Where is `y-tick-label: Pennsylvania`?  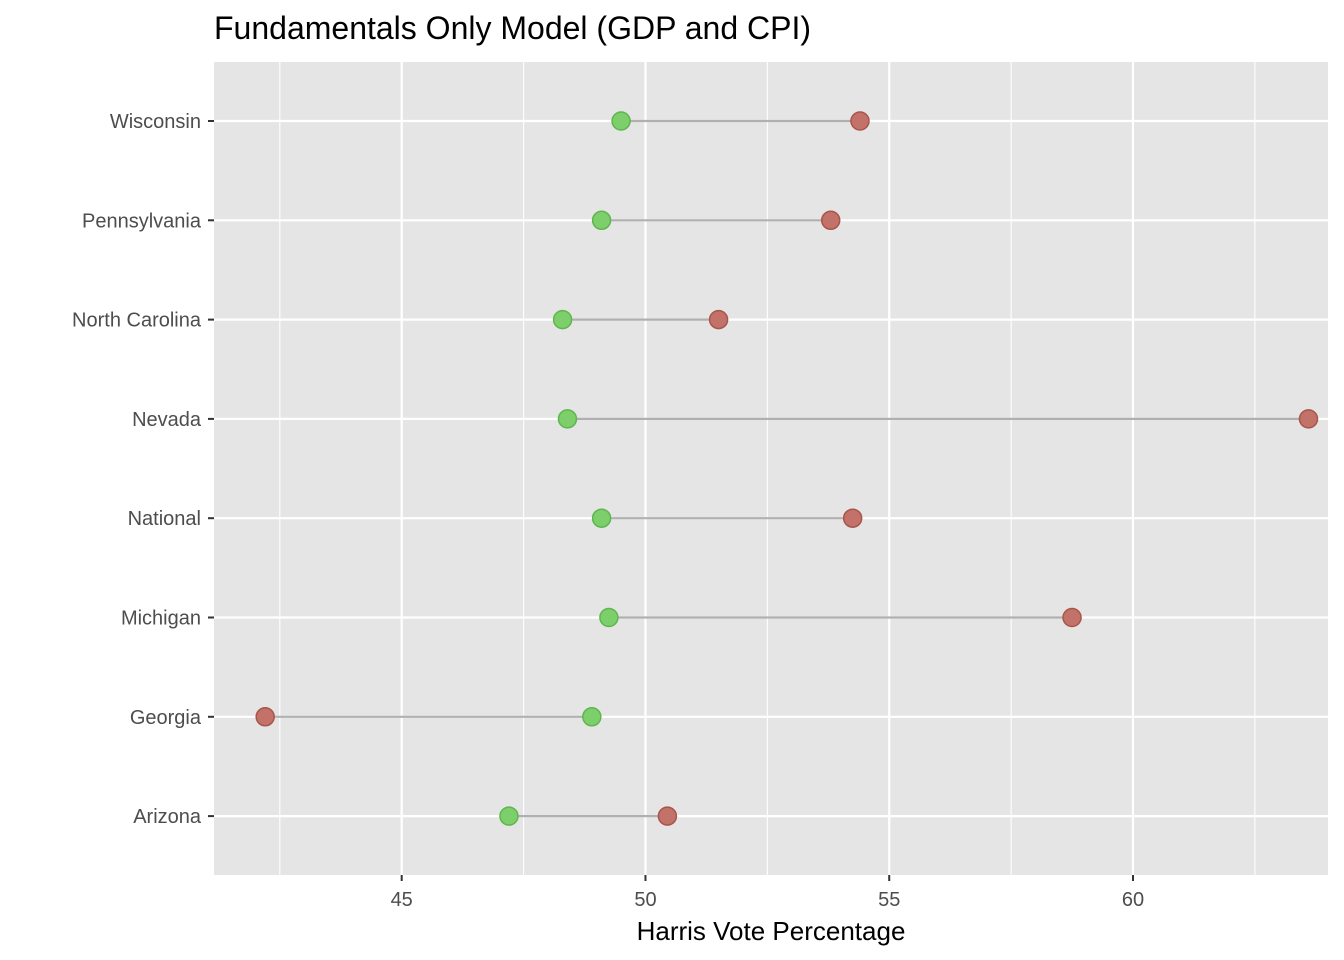
y-tick-label: Pennsylvania is located at coordinates (142, 221).